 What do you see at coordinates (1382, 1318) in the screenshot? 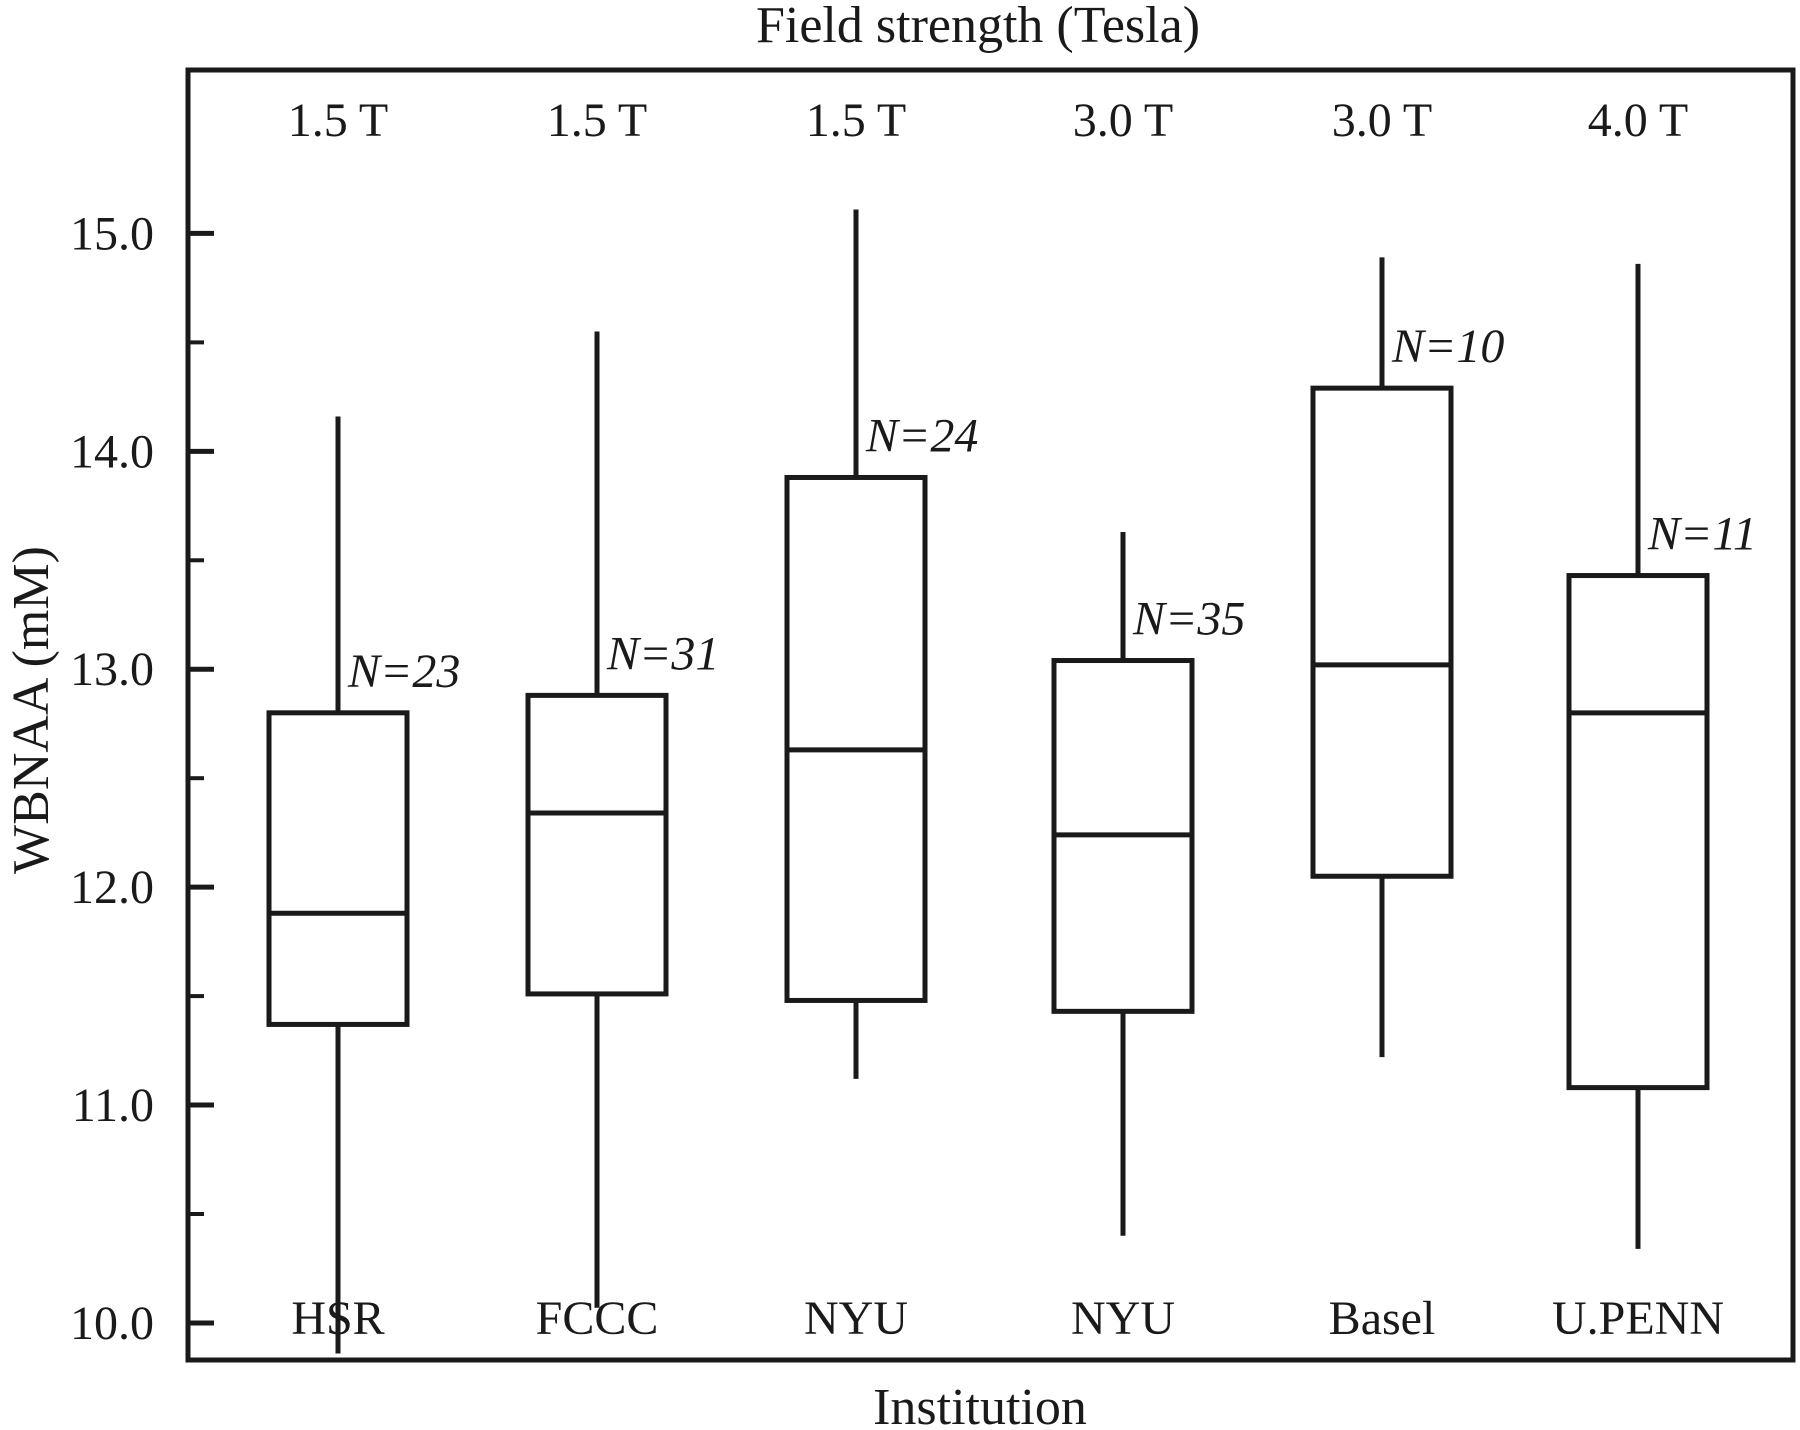
I see `institution-label: Basel` at bounding box center [1382, 1318].